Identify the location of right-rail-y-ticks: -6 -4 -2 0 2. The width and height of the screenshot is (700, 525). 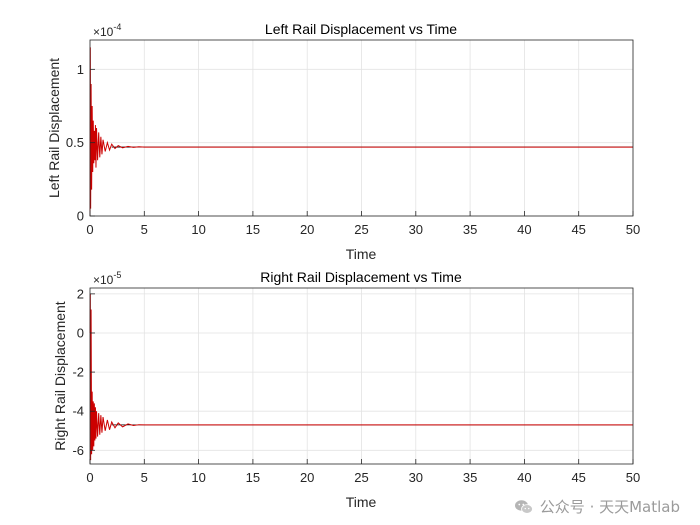
(83, 372).